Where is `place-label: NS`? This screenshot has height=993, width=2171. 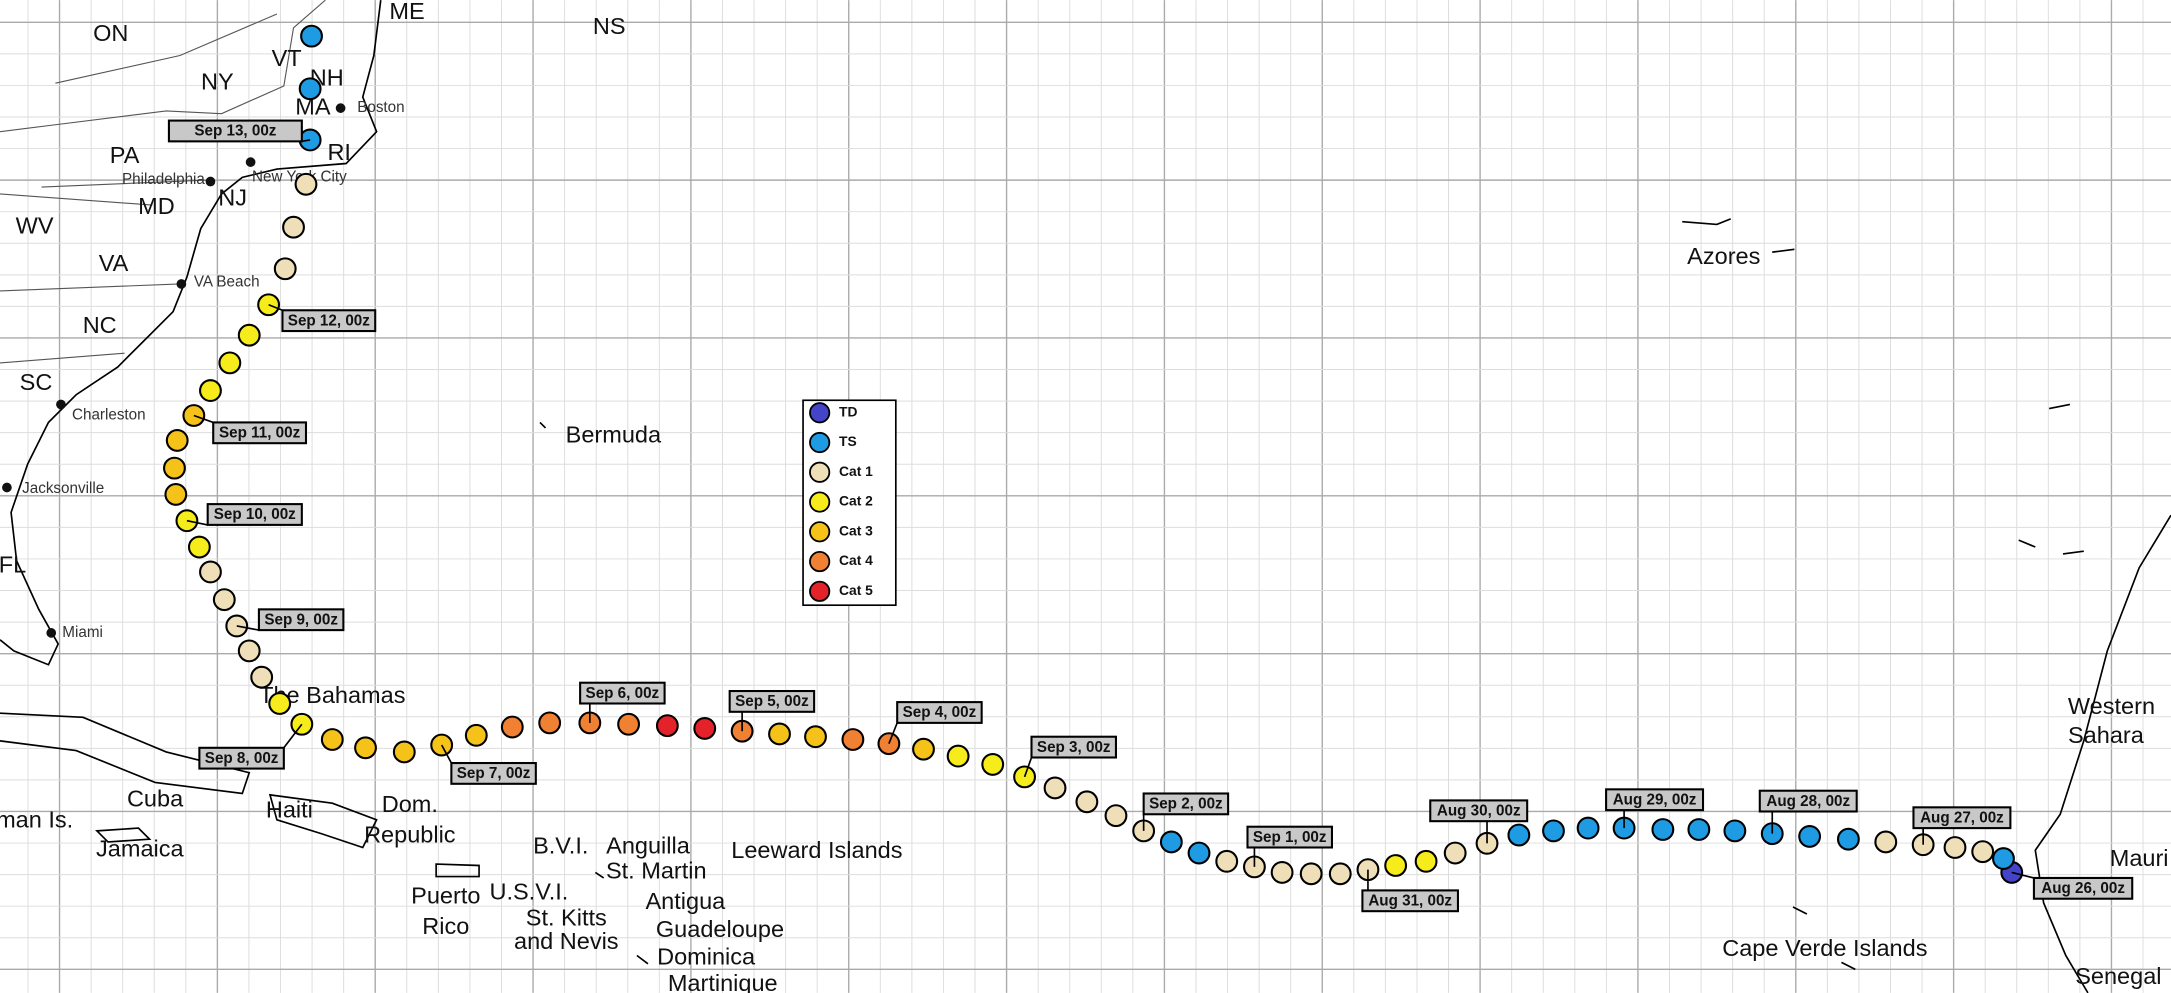
place-label: NS is located at coordinates (609, 26).